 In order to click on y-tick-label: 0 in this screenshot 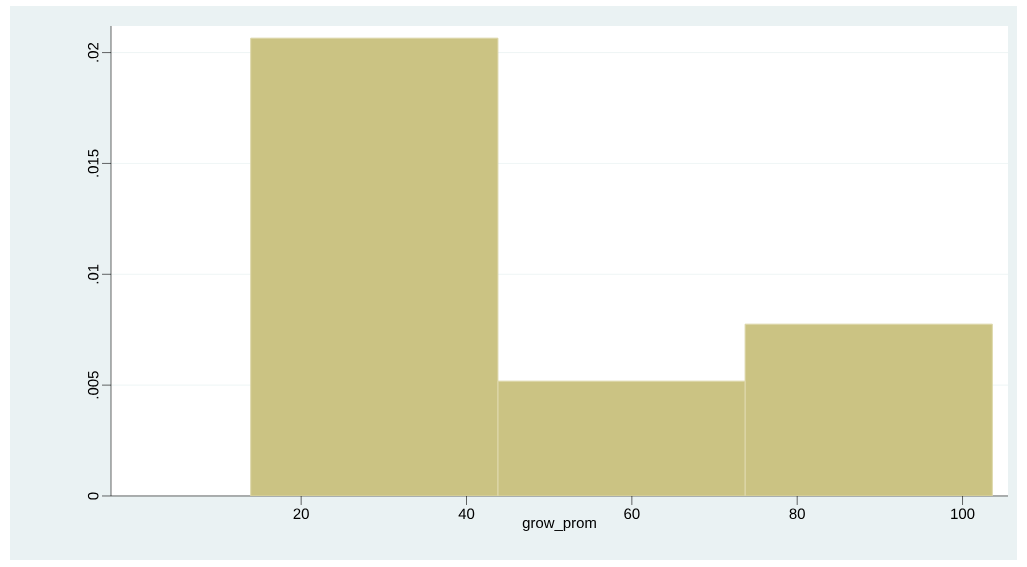, I will do `click(93, 496)`.